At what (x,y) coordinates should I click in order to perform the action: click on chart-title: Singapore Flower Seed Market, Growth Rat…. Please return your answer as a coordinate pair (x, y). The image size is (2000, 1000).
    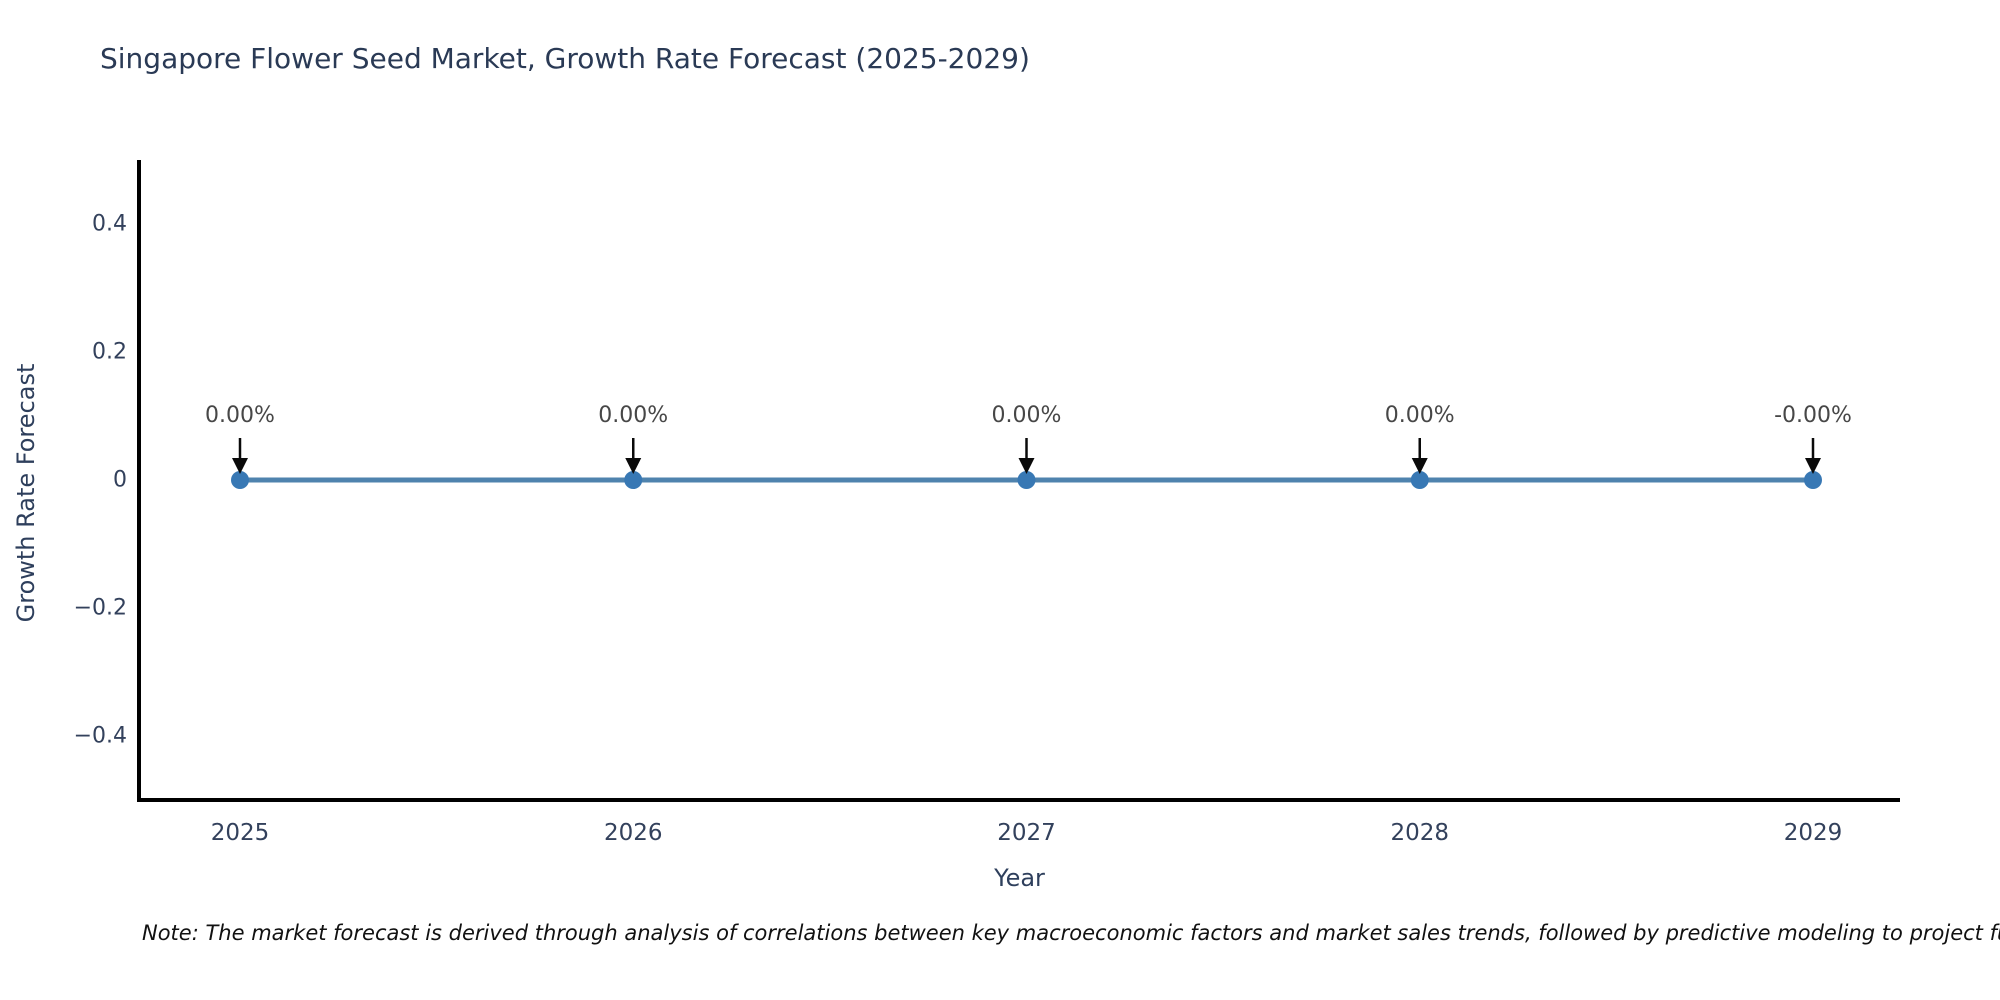
    Looking at the image, I should click on (565, 58).